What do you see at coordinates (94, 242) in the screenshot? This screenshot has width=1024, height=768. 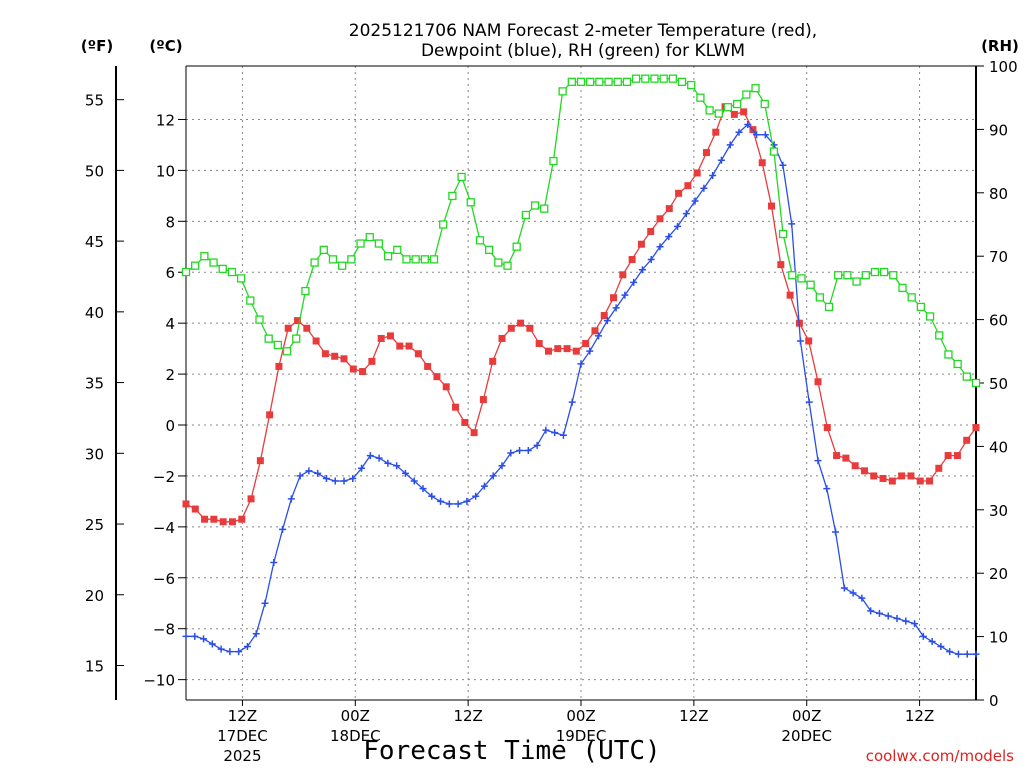 I see `fahrenheit-tick-label: 45` at bounding box center [94, 242].